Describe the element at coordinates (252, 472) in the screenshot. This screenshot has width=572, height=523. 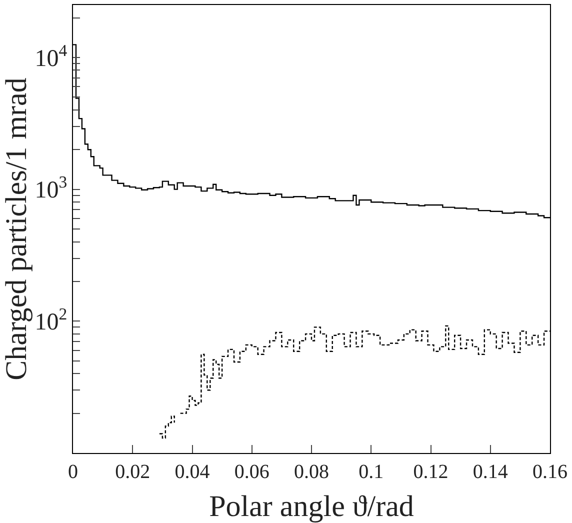
I see `x-tick-label: 0.06` at that location.